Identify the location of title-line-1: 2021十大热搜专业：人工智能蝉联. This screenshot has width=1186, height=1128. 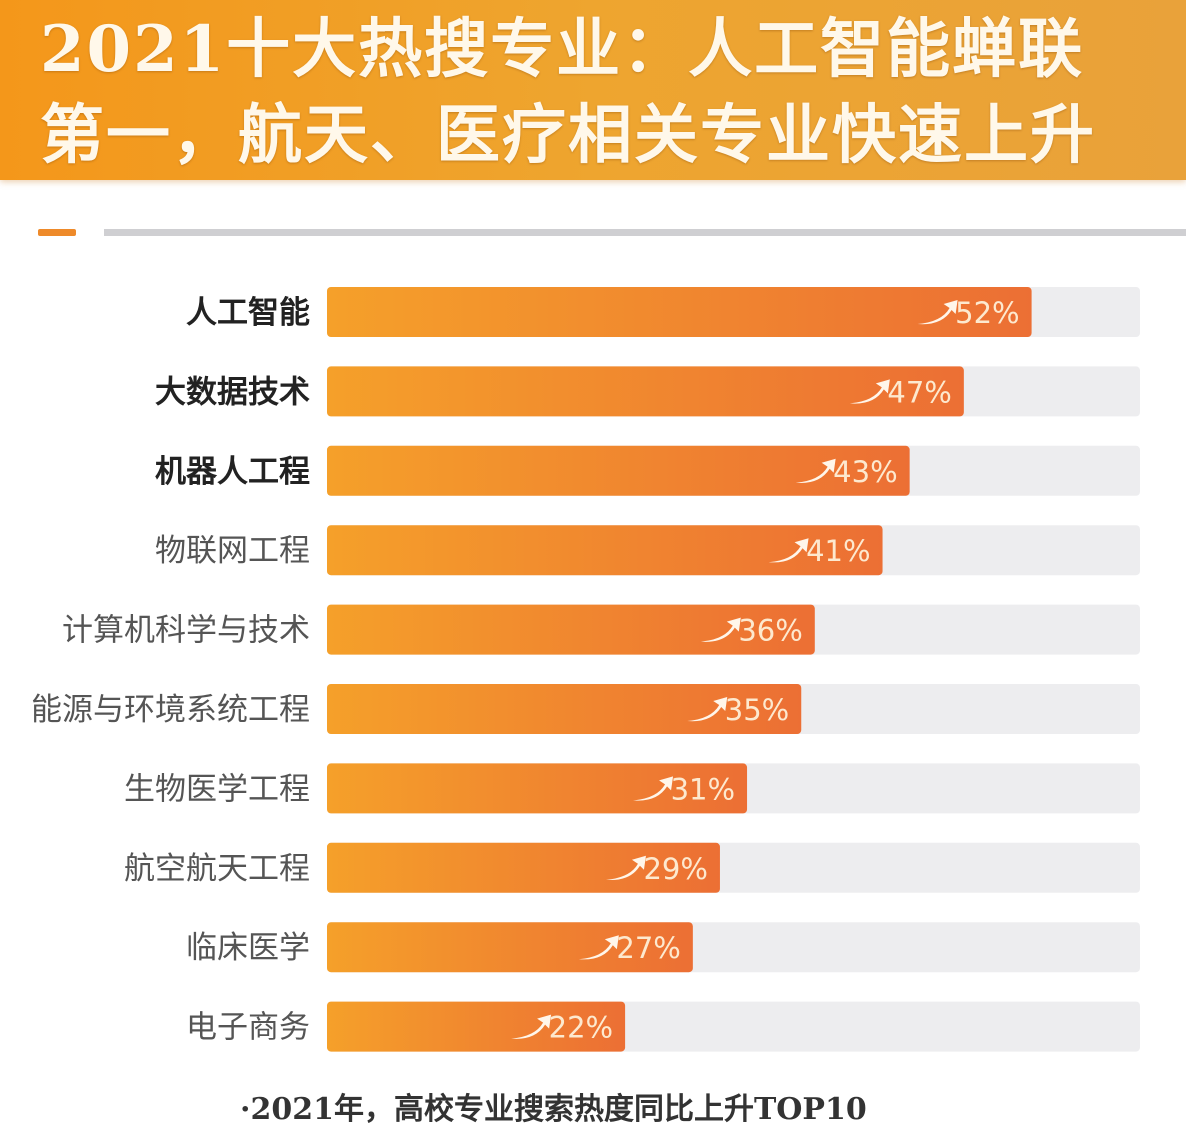
(562, 49).